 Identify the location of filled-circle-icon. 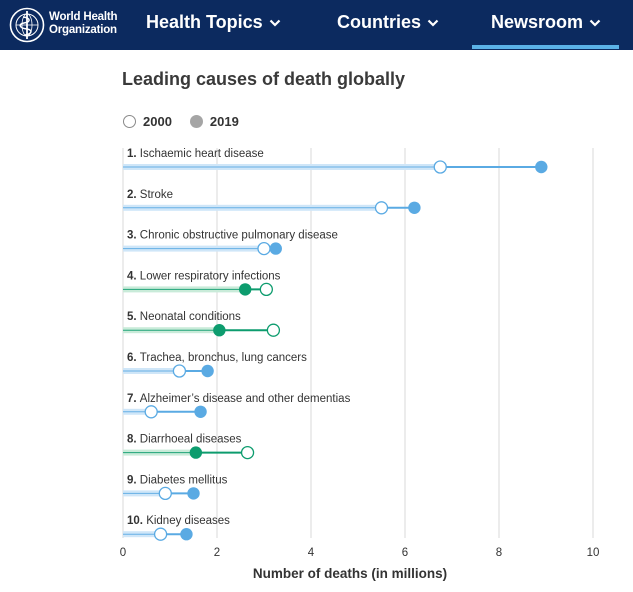
(196, 121).